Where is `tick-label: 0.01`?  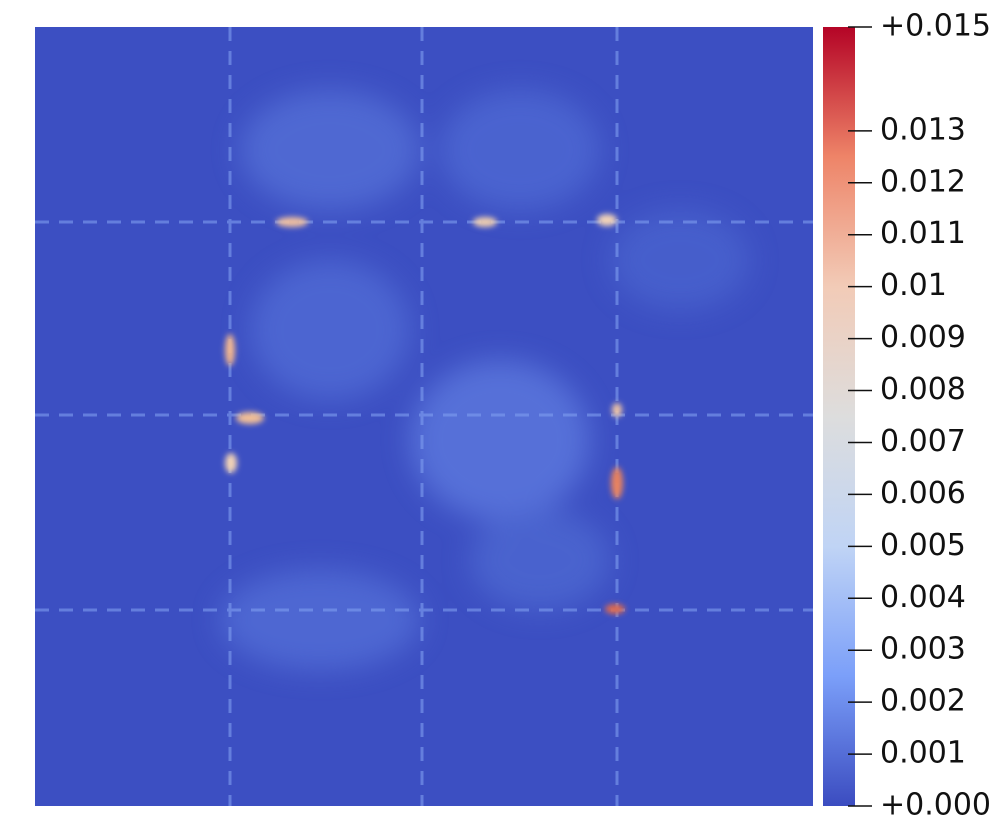 tick-label: 0.01 is located at coordinates (913, 285).